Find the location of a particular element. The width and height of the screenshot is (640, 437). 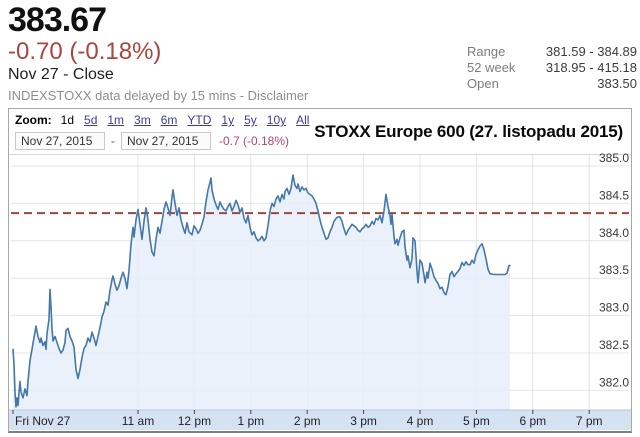

date-range-controls: - -0.7 (-0.18%) is located at coordinates (152, 141).